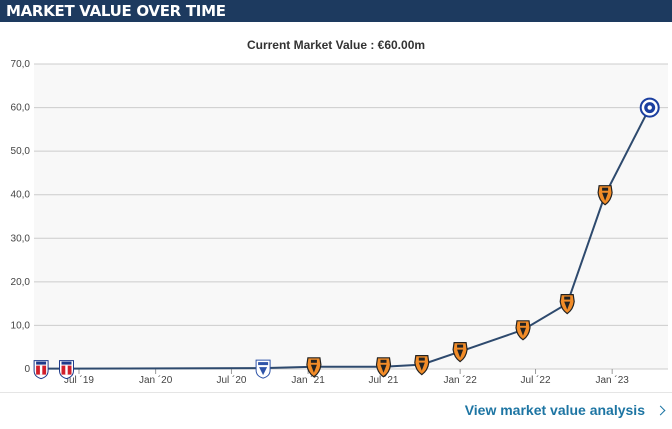 This screenshot has width=672, height=429. I want to click on x-tick-label: Jan ´20, so click(156, 380).